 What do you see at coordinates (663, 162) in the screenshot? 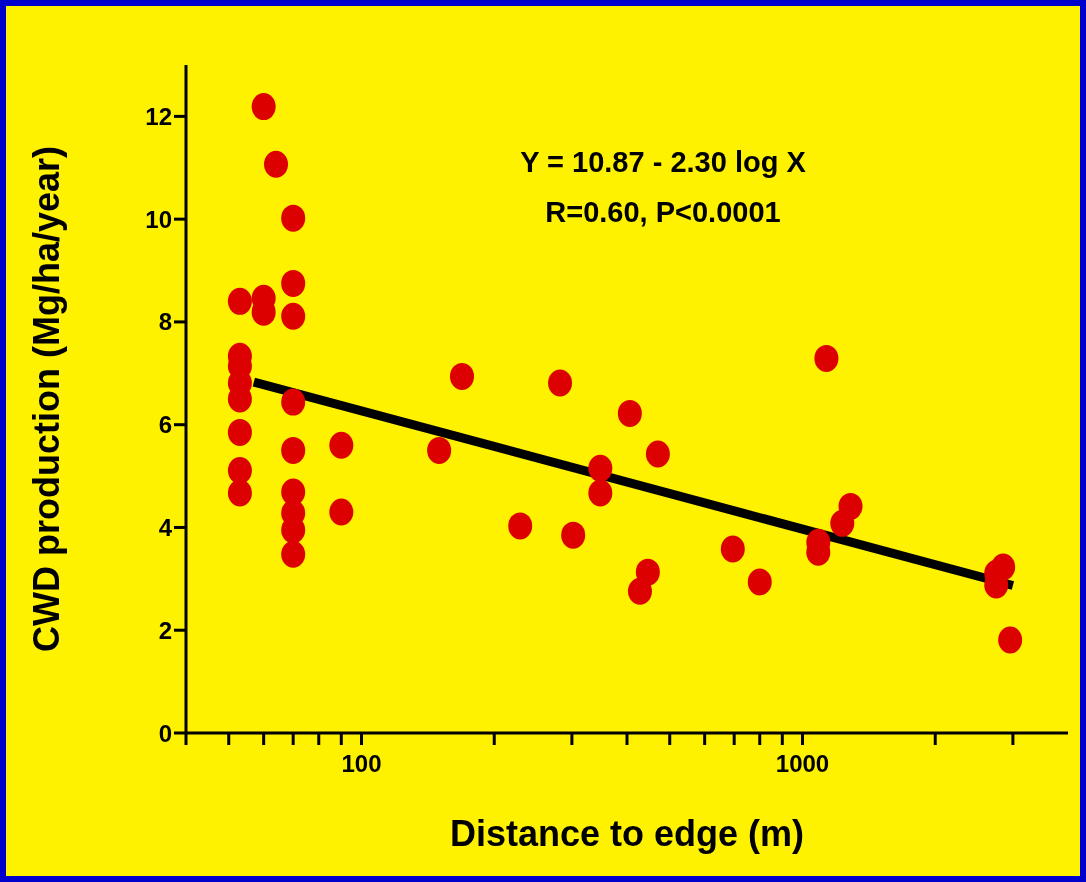
I see `annotation: Y = 10.87 - 2.30 log X` at bounding box center [663, 162].